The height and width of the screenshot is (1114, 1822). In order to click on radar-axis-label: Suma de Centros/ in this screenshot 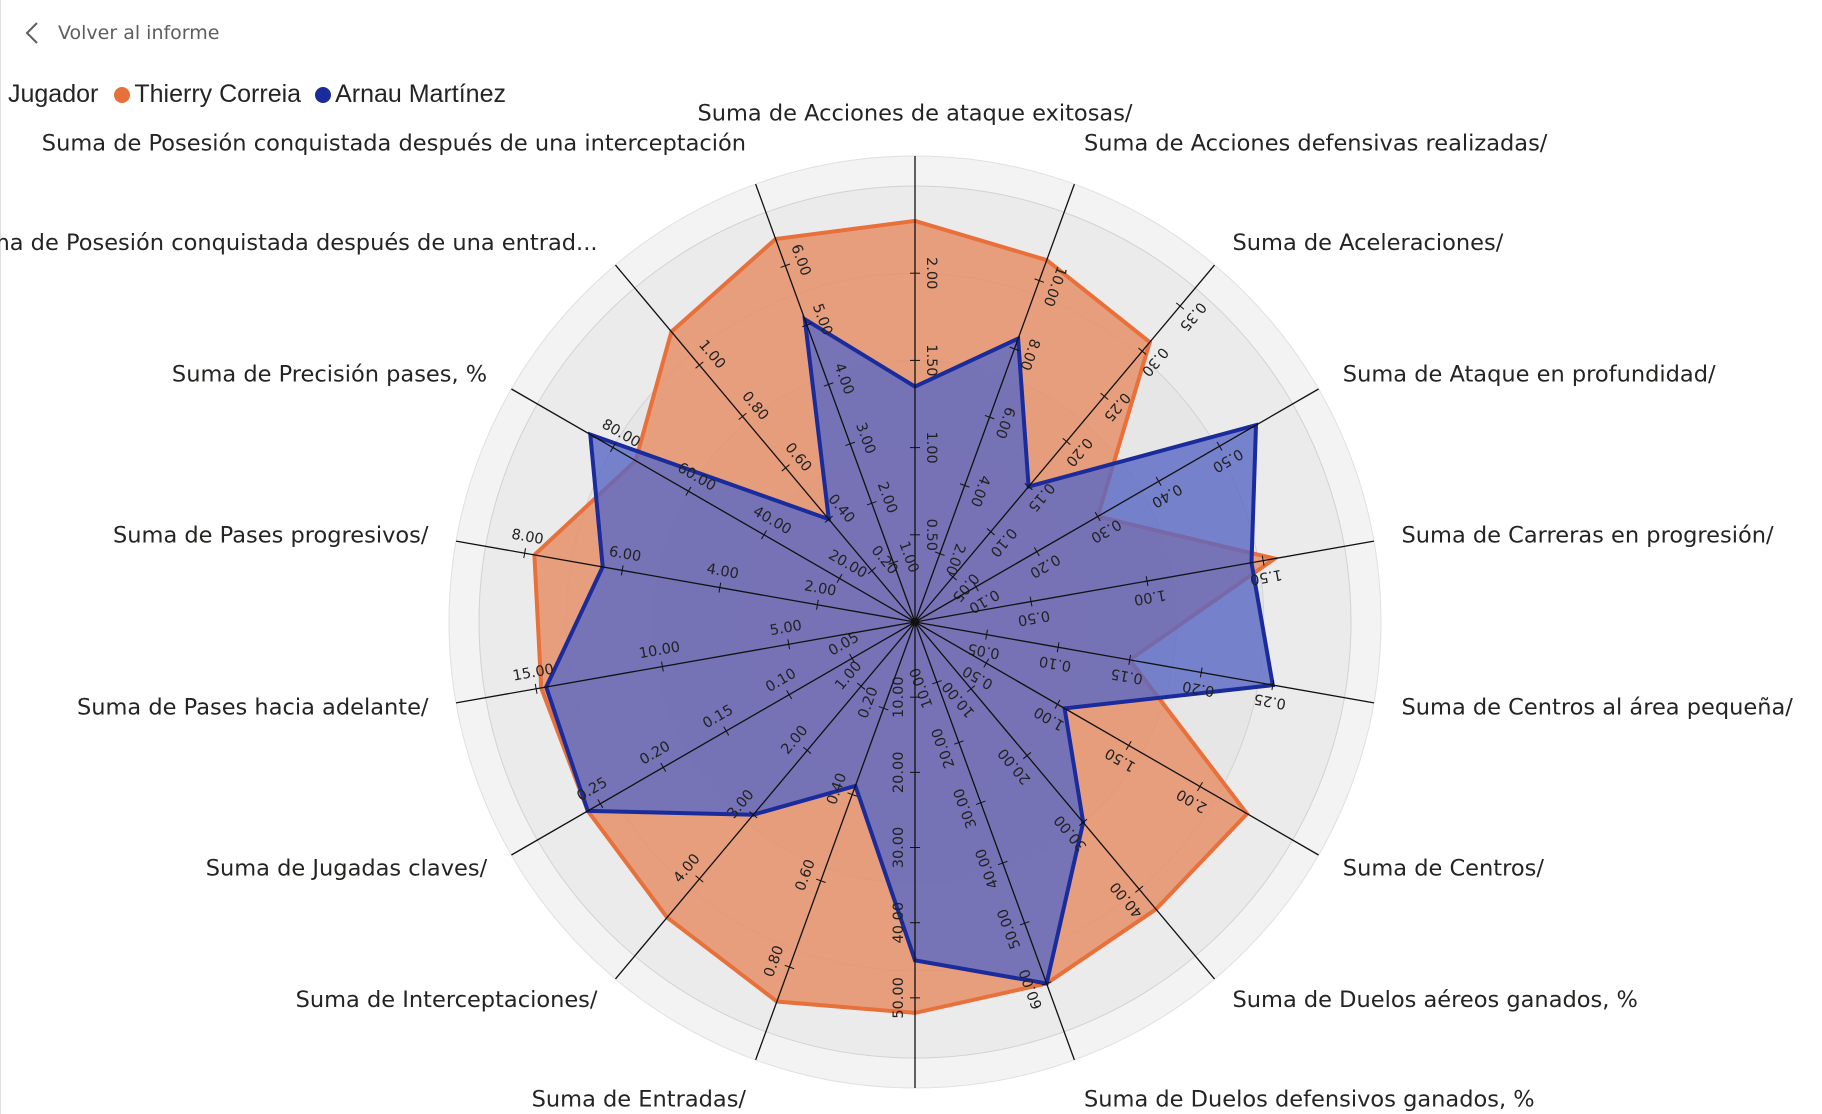, I will do `click(1444, 869)`.